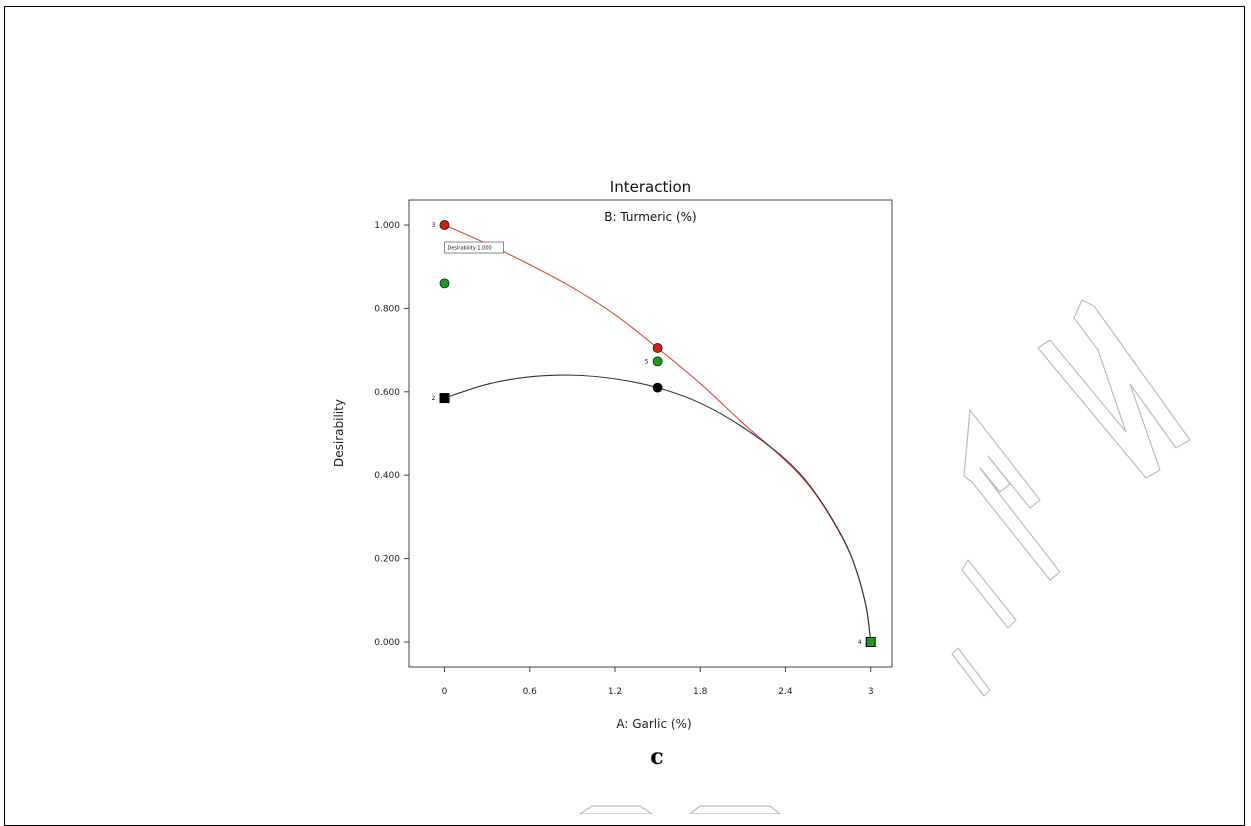 The width and height of the screenshot is (1251, 826). What do you see at coordinates (434, 398) in the screenshot?
I see `point-count-label: 2` at bounding box center [434, 398].